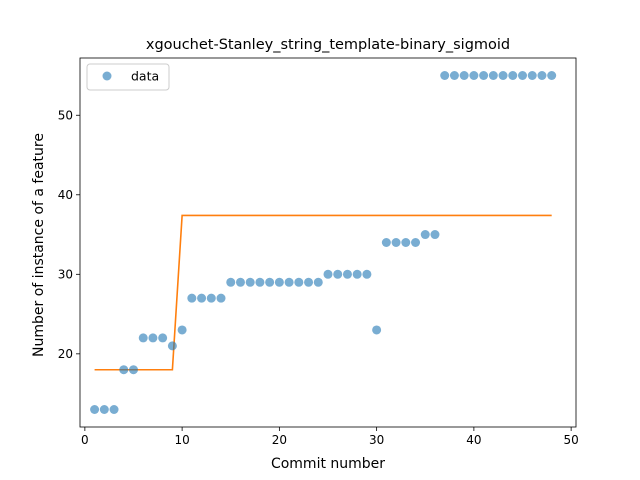 The height and width of the screenshot is (480, 640). I want to click on y-tick-label: 30, so click(65, 275).